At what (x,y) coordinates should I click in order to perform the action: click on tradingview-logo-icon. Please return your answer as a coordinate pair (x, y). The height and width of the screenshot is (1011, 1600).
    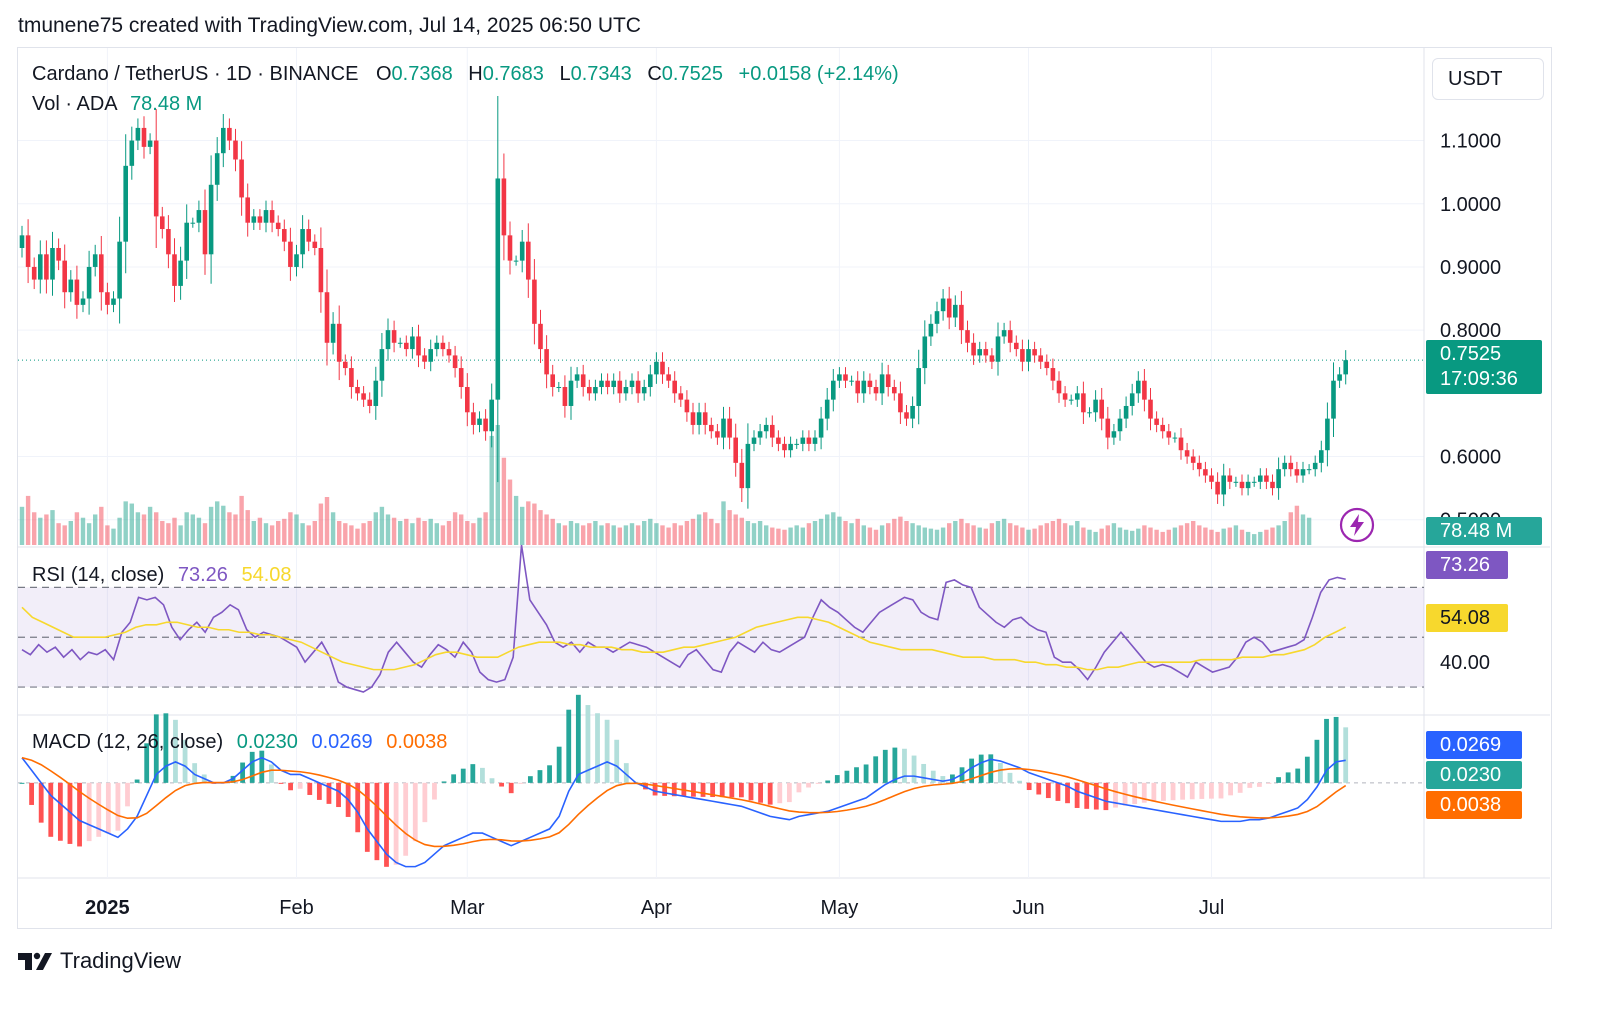
    Looking at the image, I should click on (35, 961).